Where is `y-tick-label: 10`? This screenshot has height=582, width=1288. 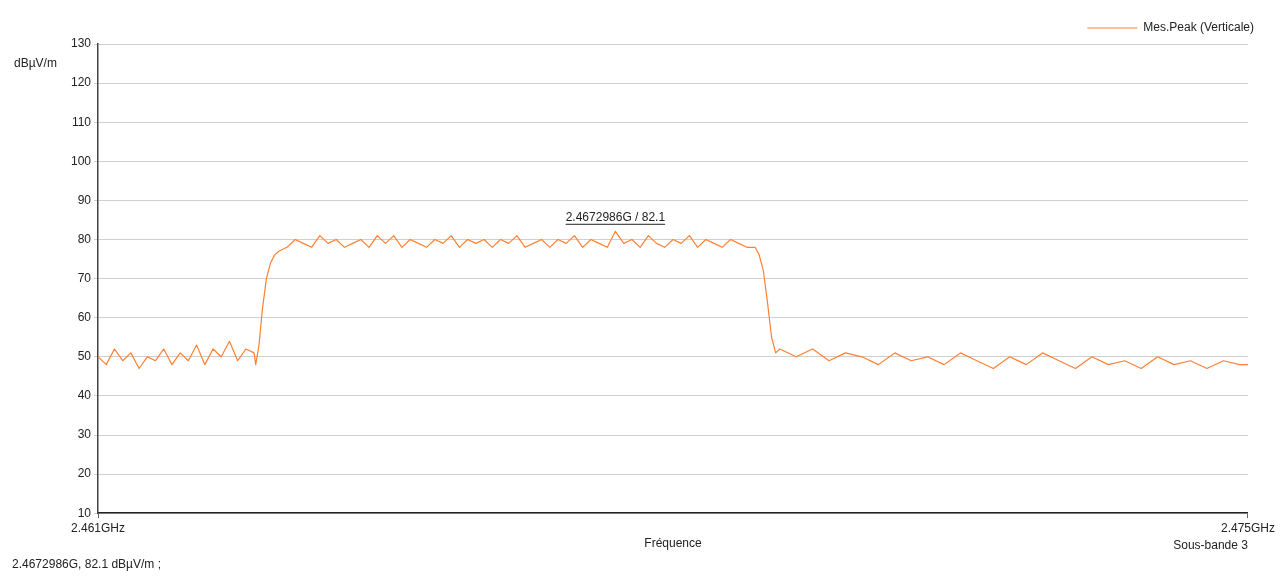
y-tick-label: 10 is located at coordinates (84, 512).